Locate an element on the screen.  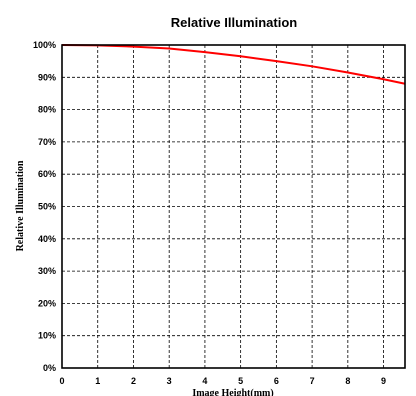
x-tick-label: 3 is located at coordinates (169, 381).